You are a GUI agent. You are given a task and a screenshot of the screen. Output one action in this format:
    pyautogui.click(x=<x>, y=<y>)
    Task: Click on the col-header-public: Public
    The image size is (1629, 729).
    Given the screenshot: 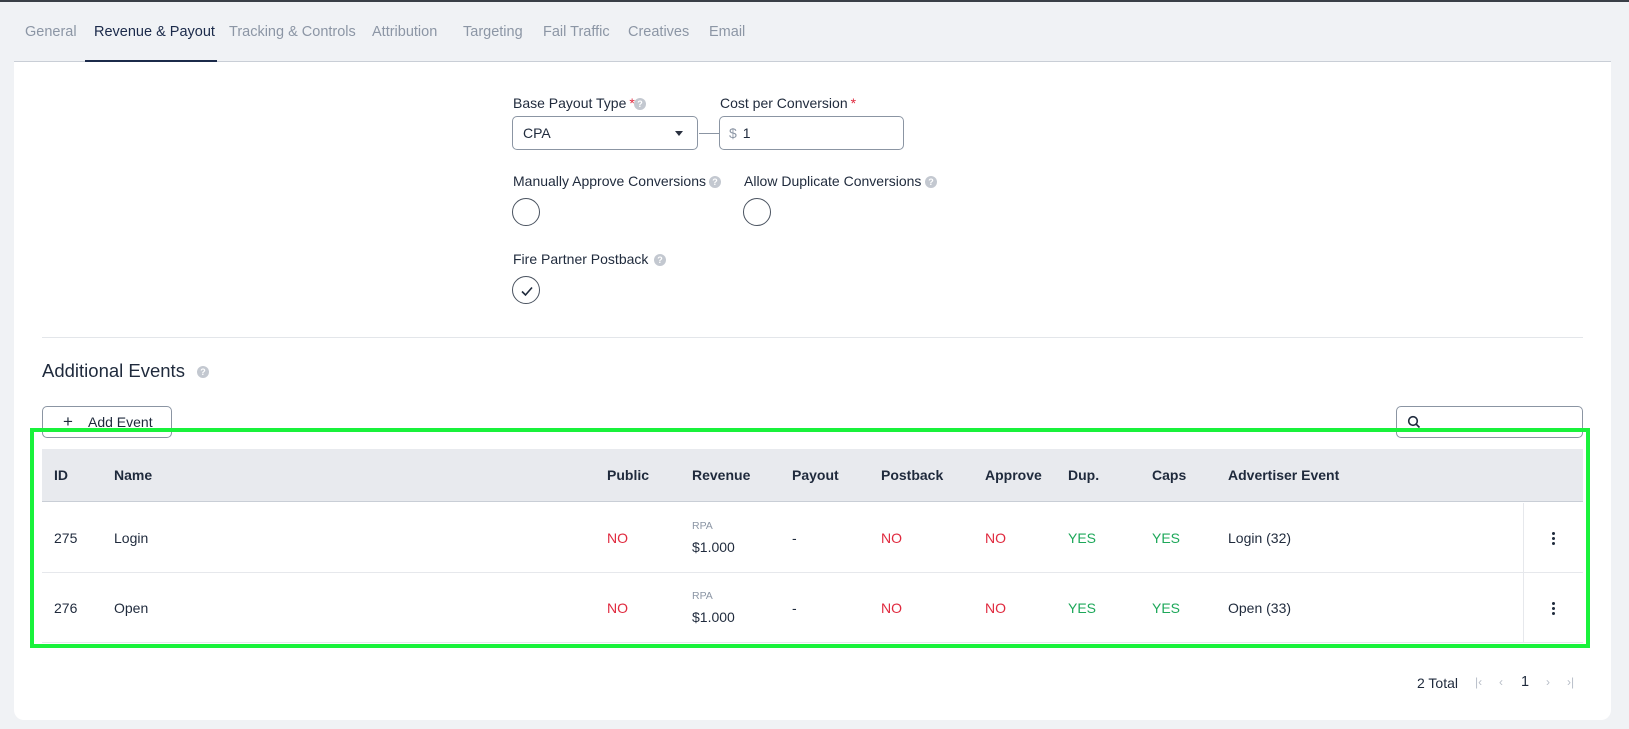 What is the action you would take?
    pyautogui.click(x=628, y=475)
    